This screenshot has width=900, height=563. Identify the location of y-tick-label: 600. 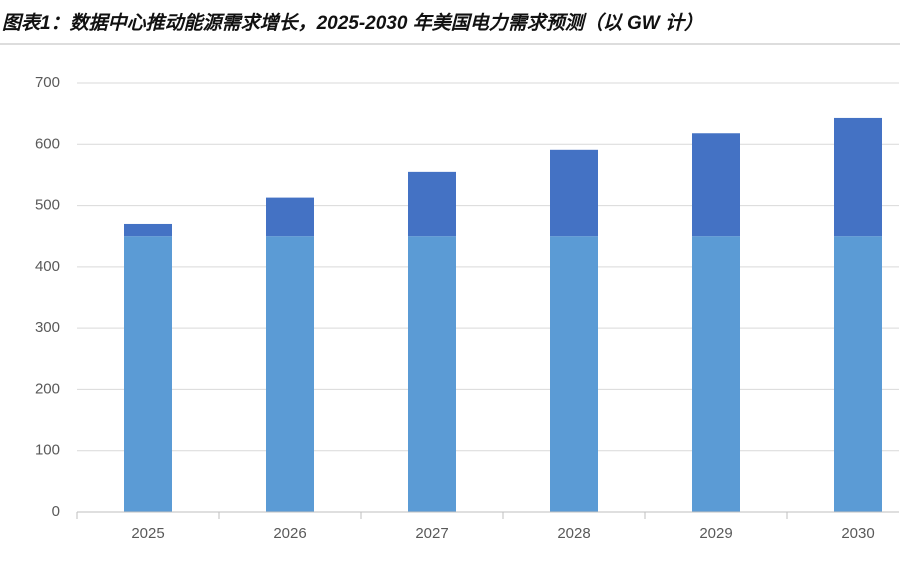
(47, 143).